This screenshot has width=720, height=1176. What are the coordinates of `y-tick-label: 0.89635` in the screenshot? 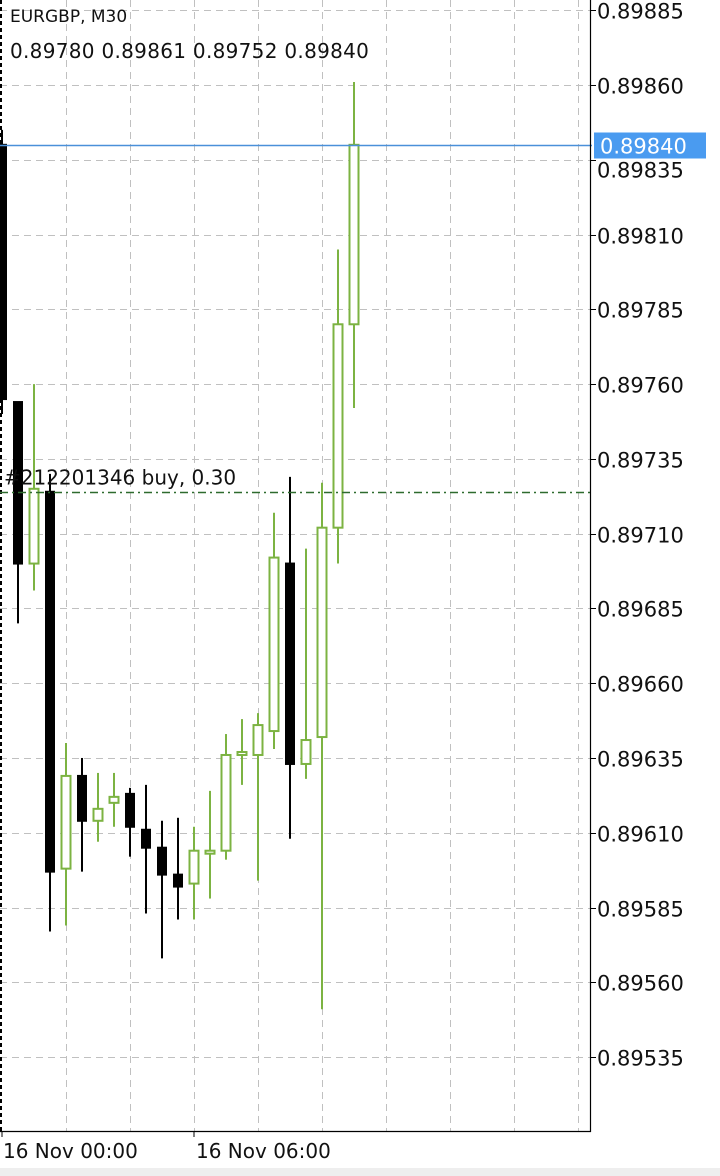 It's located at (640, 760).